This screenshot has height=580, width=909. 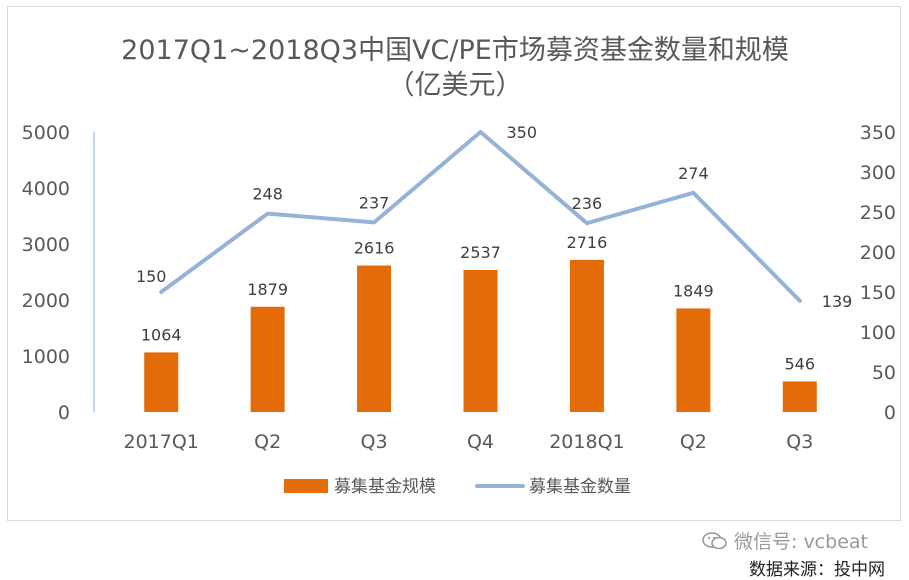 I want to click on line-data-label: 237, so click(x=374, y=202).